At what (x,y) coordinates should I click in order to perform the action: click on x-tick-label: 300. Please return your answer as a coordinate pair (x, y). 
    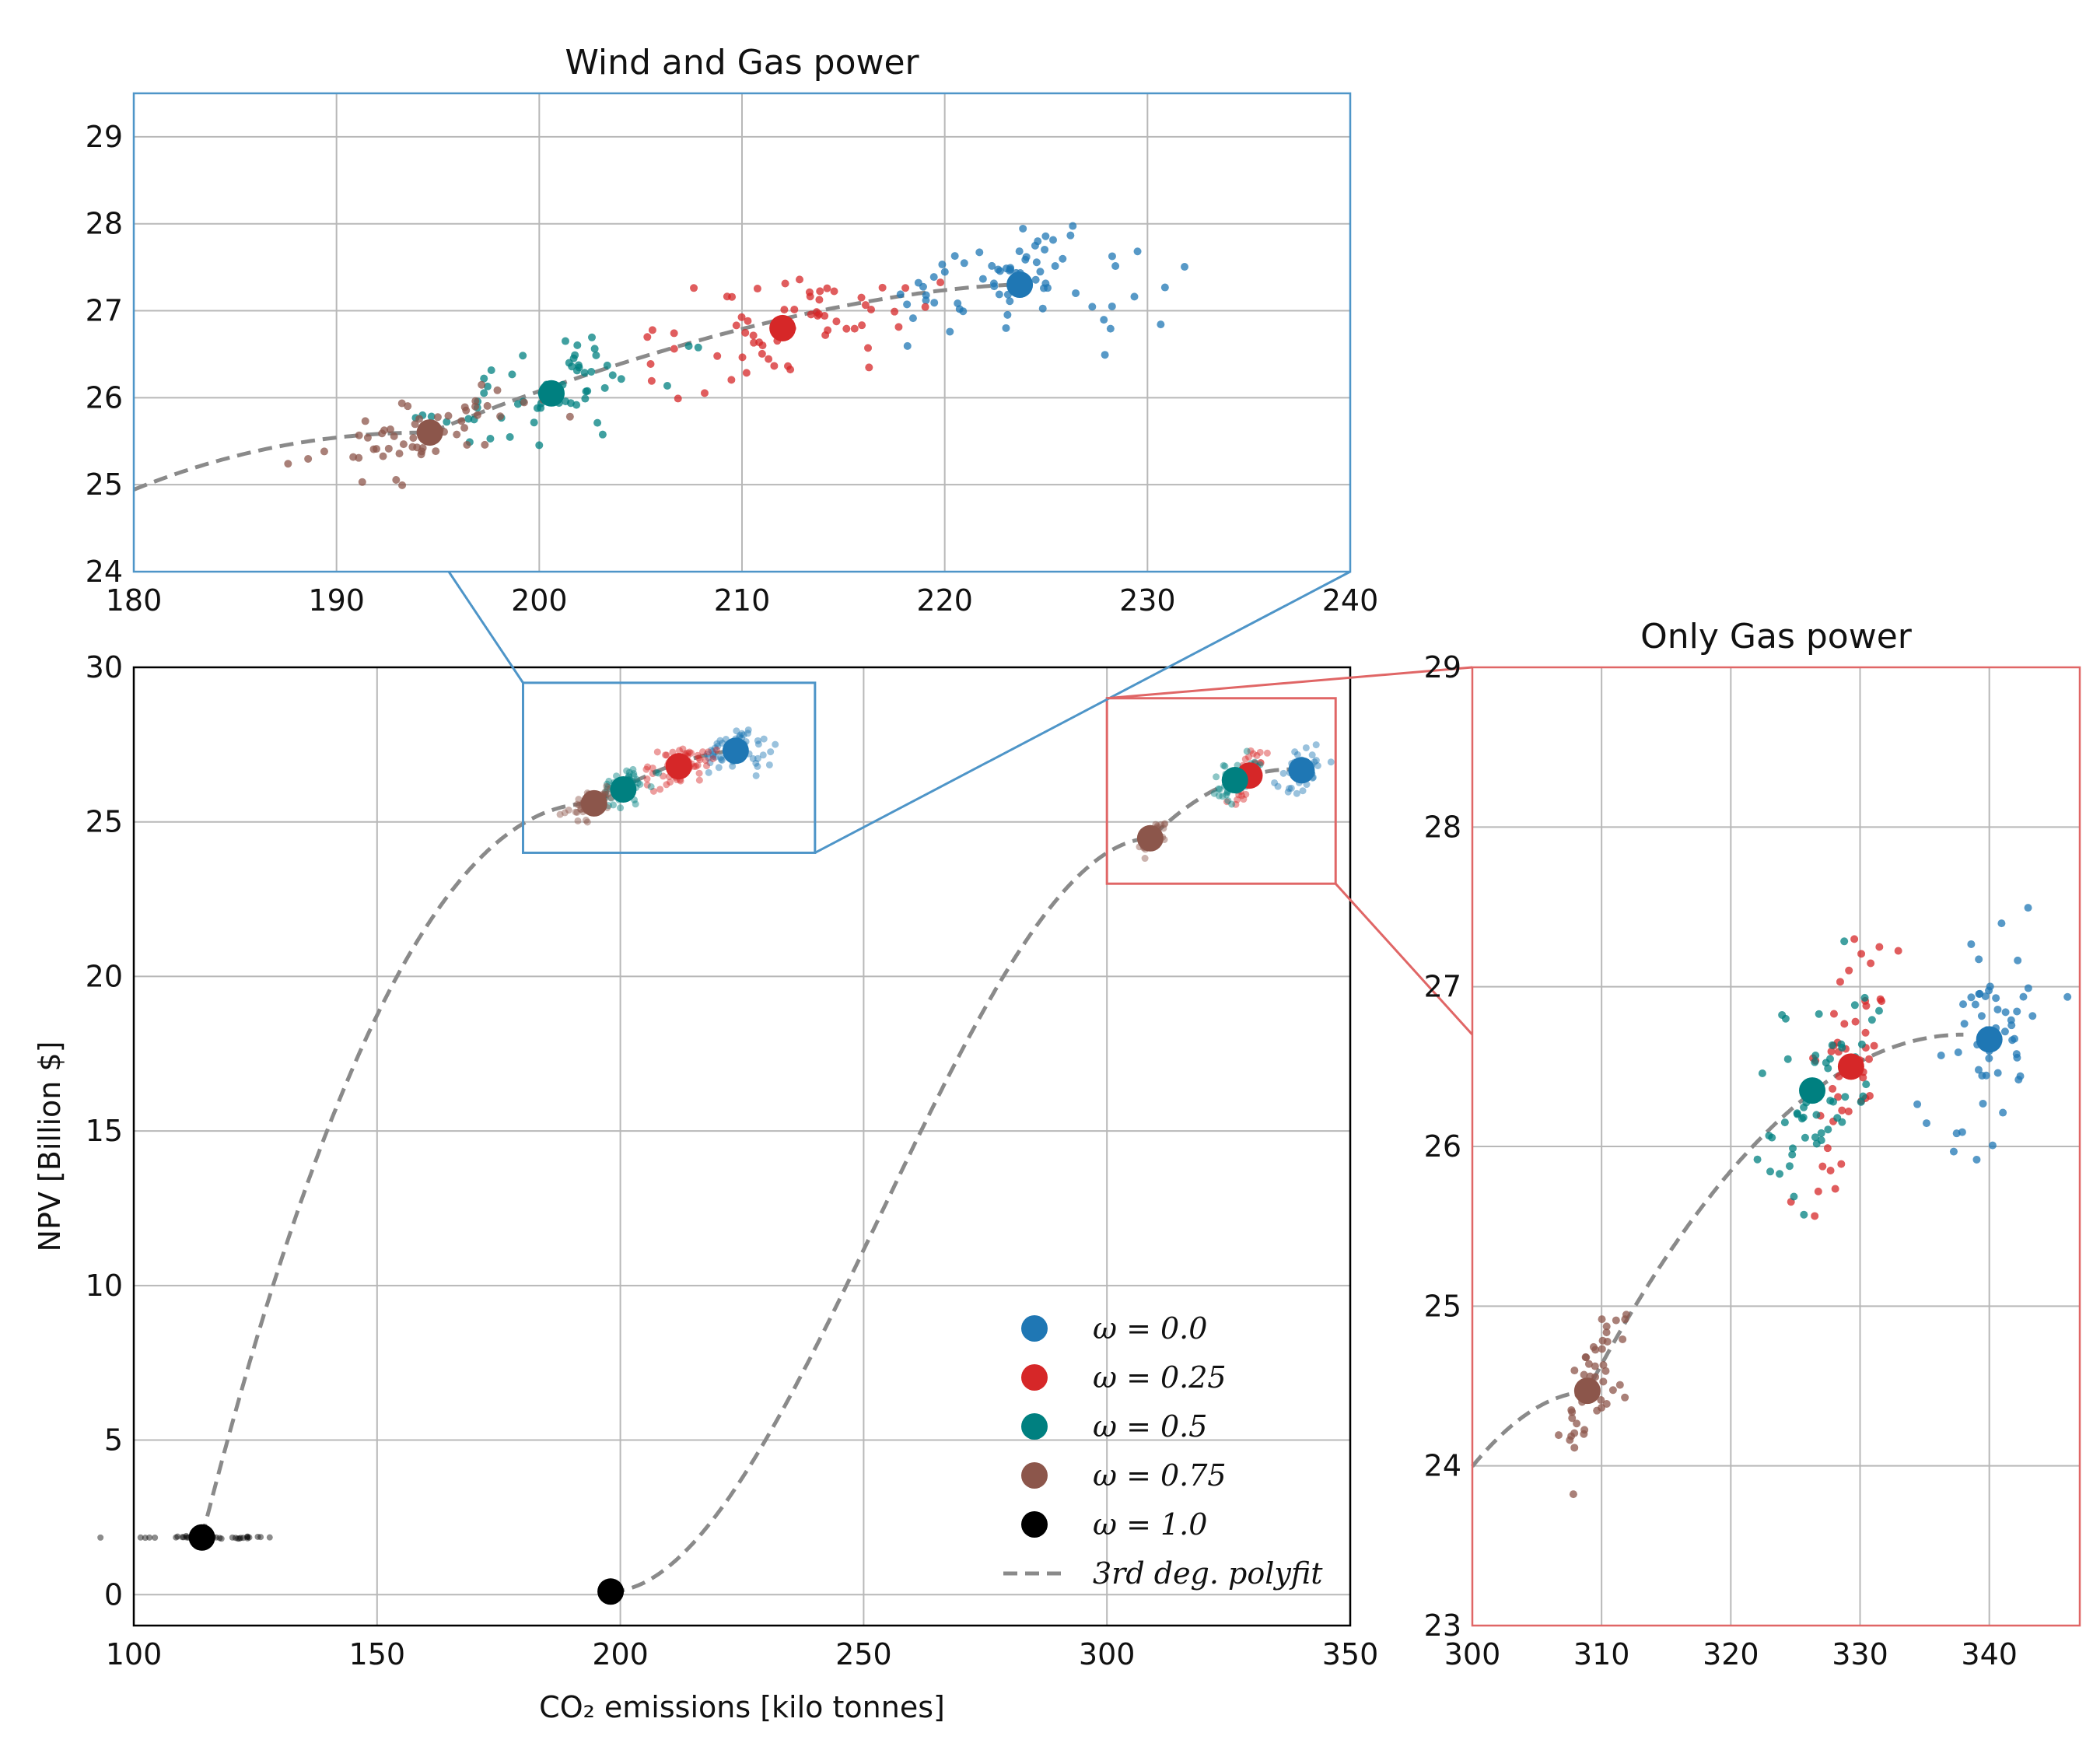
    Looking at the image, I should click on (1108, 1654).